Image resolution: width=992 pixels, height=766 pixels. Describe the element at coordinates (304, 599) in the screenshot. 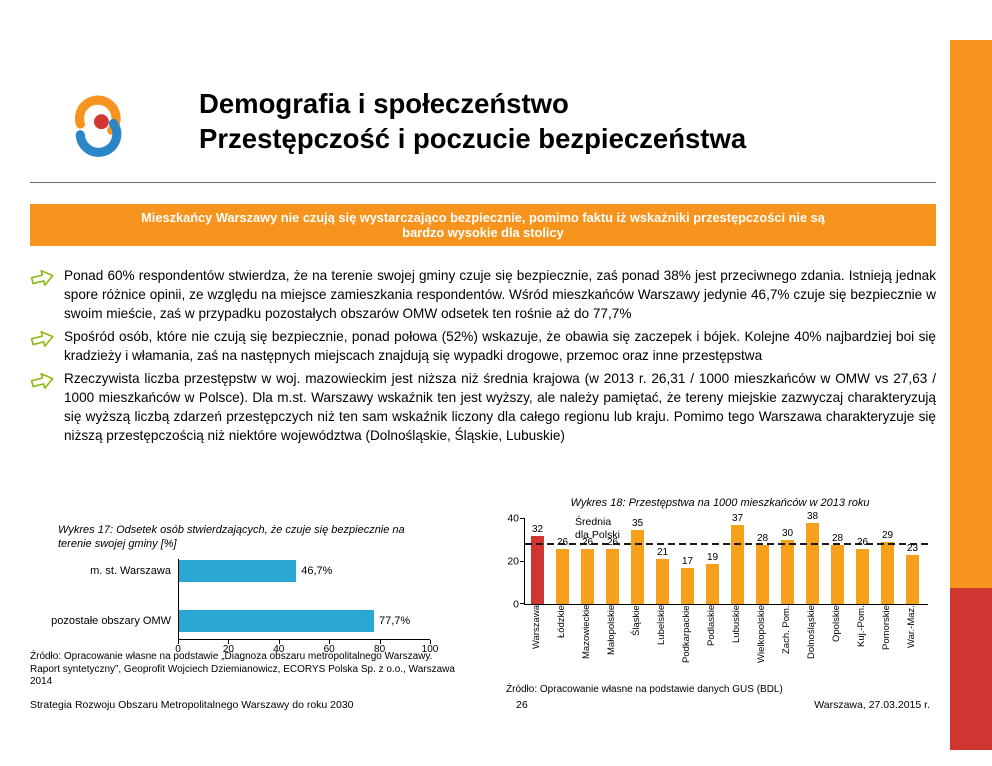

I see `chart-17-bars: 46,7% 77,7%` at that location.